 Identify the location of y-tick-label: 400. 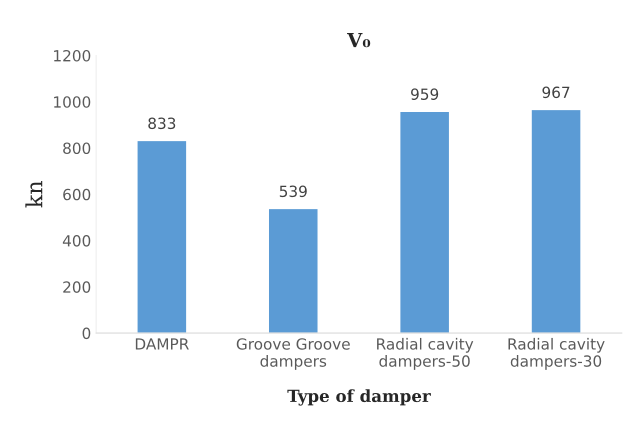
(76, 241).